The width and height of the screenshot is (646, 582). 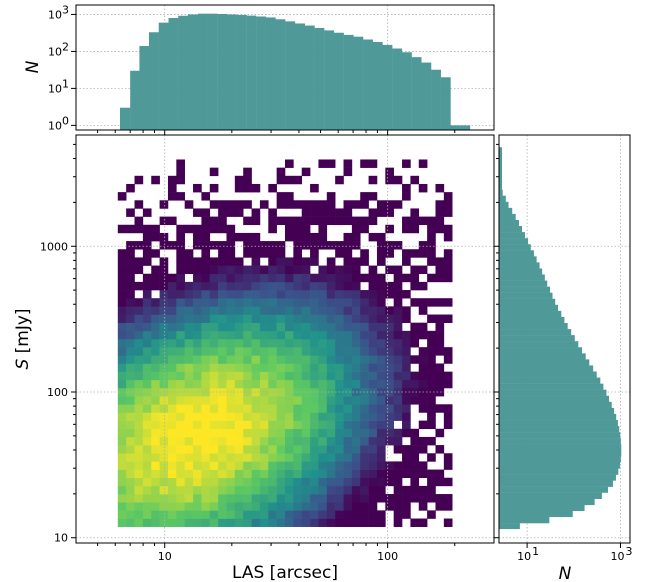 I want to click on right-histogram-xlabel: N, so click(x=565, y=573).